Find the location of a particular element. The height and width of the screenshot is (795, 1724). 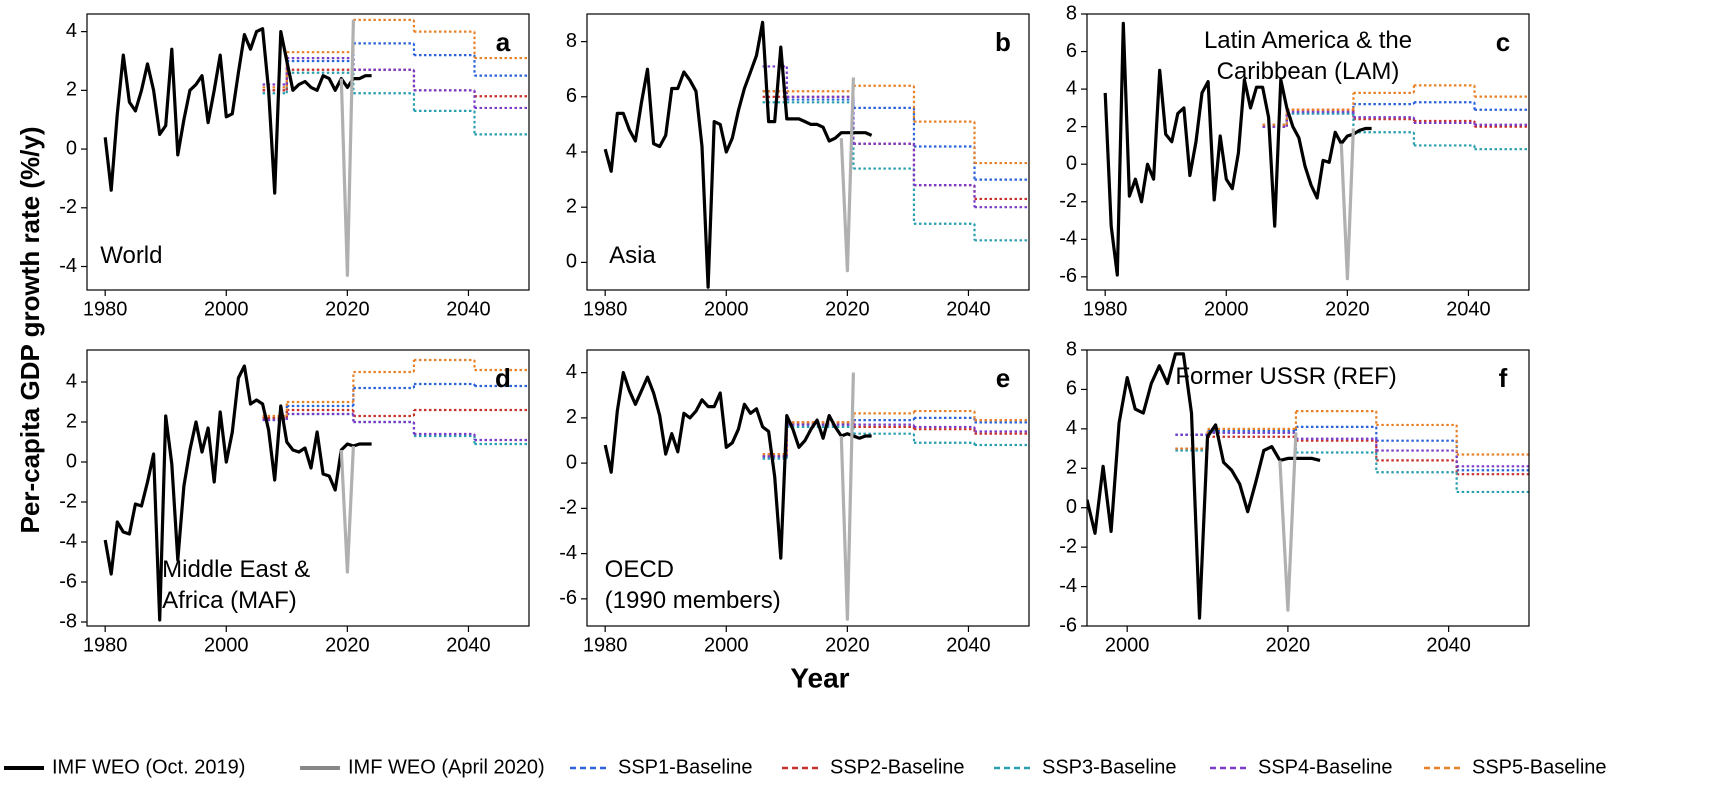

legend-label: SSP5-Baseline is located at coordinates (1539, 767).